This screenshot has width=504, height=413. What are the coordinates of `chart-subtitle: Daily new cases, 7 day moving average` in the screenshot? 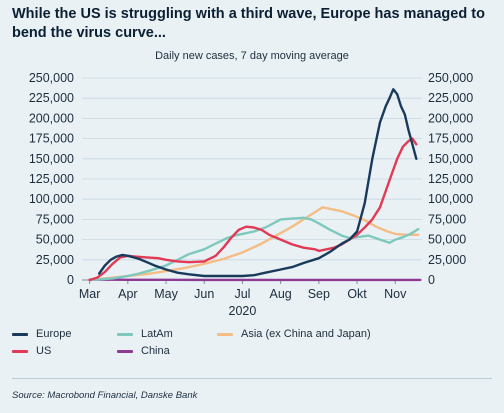 It's located at (252, 56).